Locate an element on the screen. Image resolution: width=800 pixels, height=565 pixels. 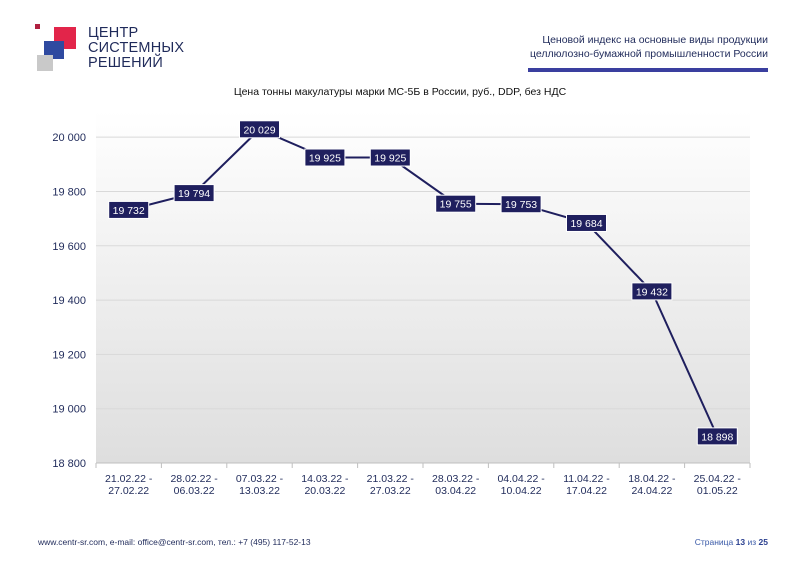
logo-line-3: РЕШЕНИЙ is located at coordinates (126, 63).